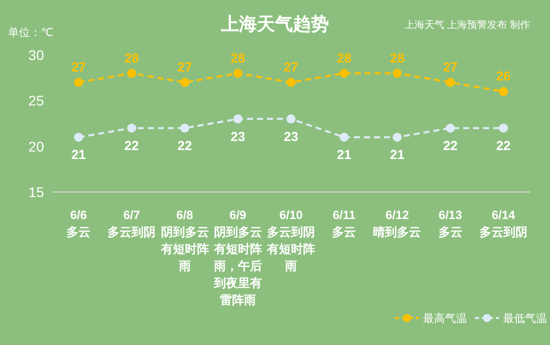 The width and height of the screenshot is (550, 345). I want to click on legend-label: 最低气温, so click(525, 319).